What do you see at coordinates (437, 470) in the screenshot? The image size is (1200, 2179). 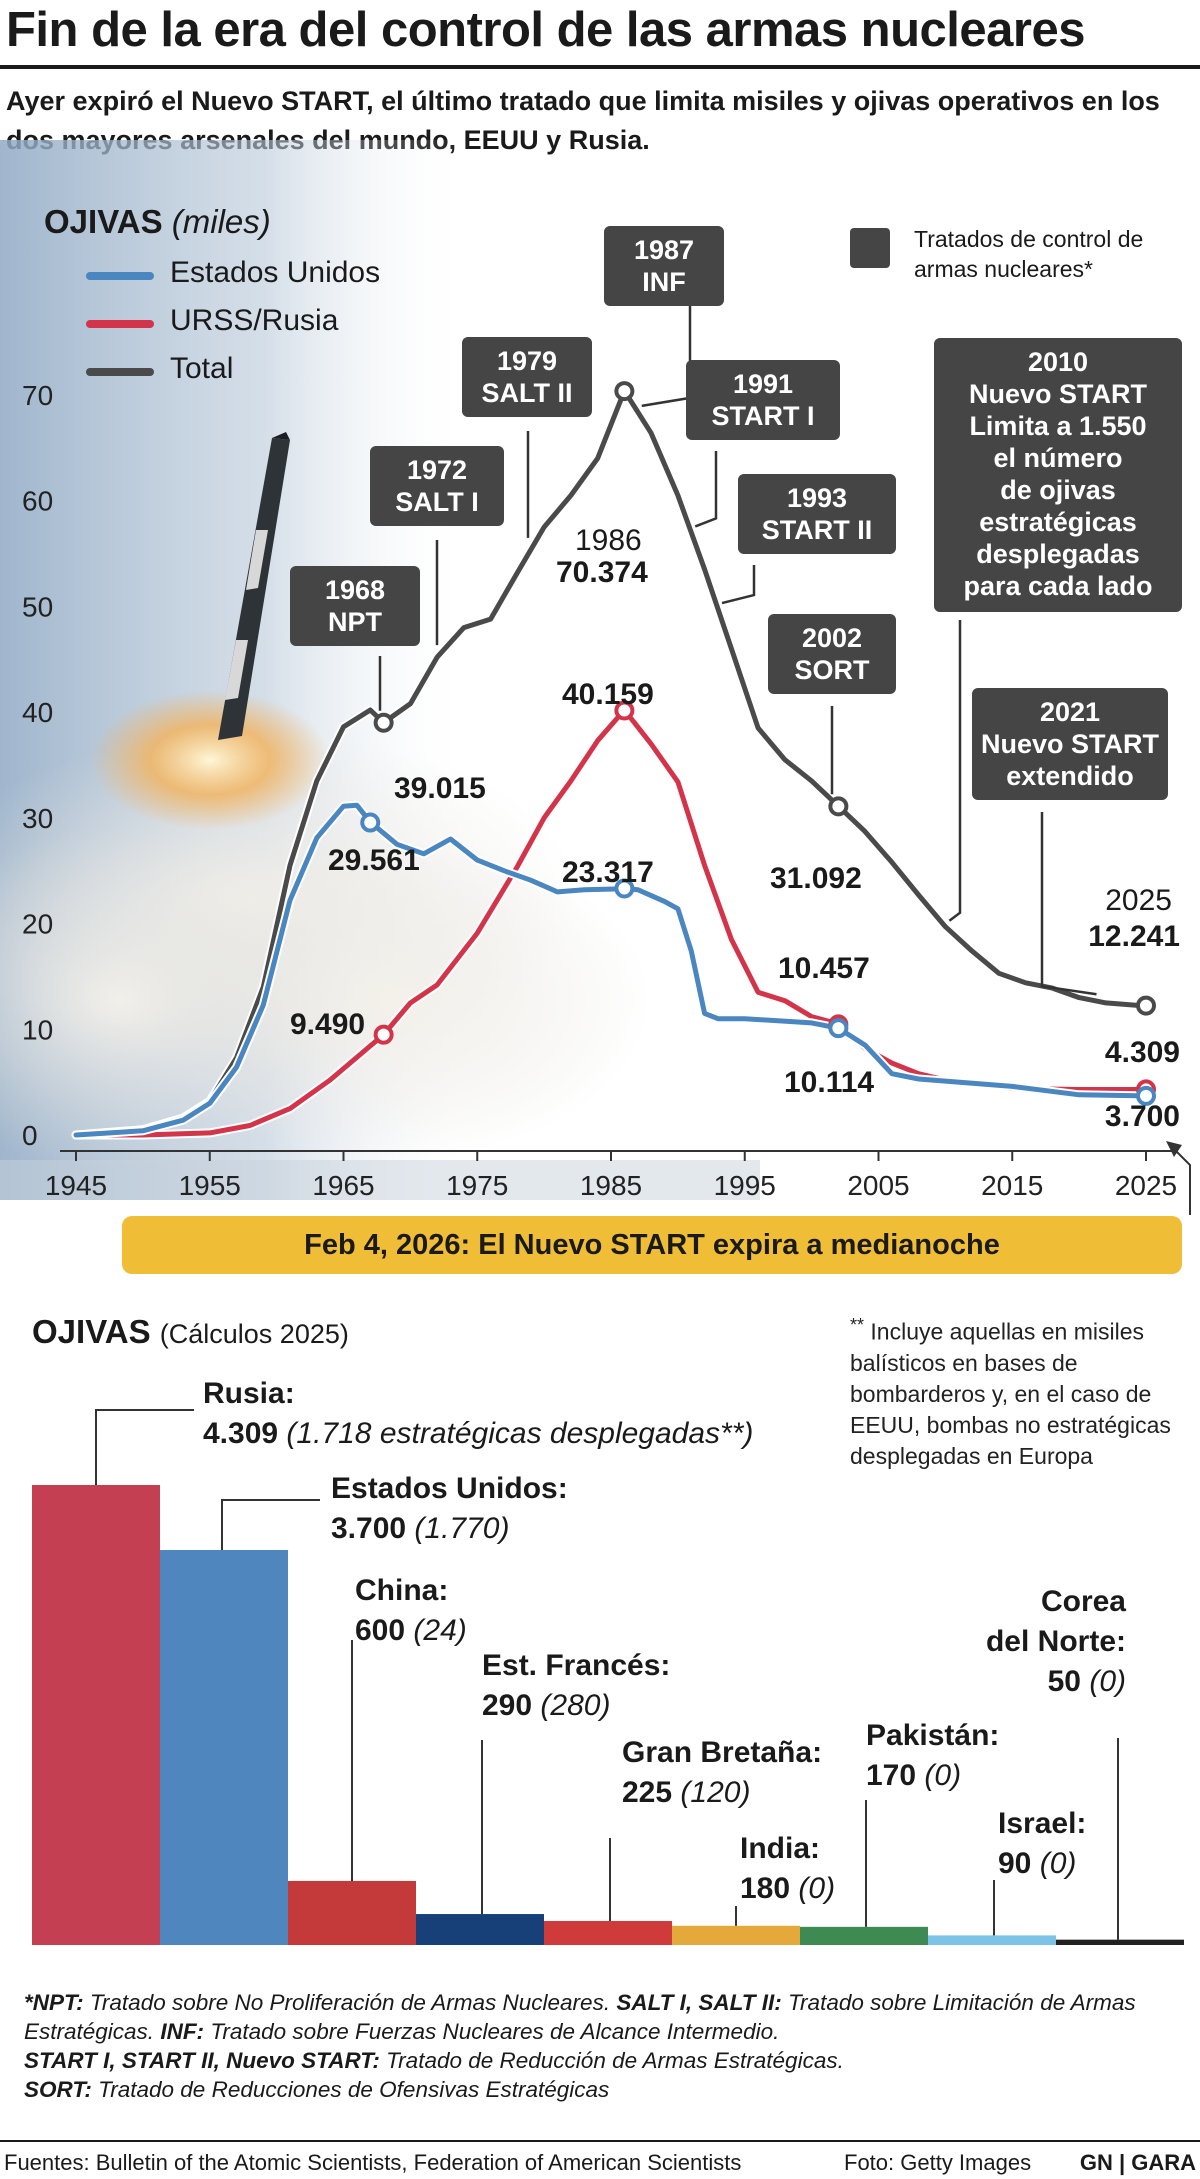 I see `treaty-year-salt1: 1972` at bounding box center [437, 470].